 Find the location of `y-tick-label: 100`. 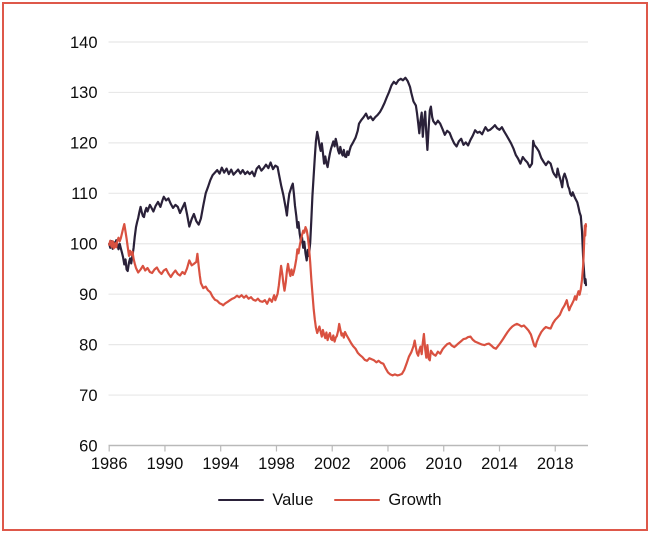

y-tick-label: 100 is located at coordinates (84, 245).